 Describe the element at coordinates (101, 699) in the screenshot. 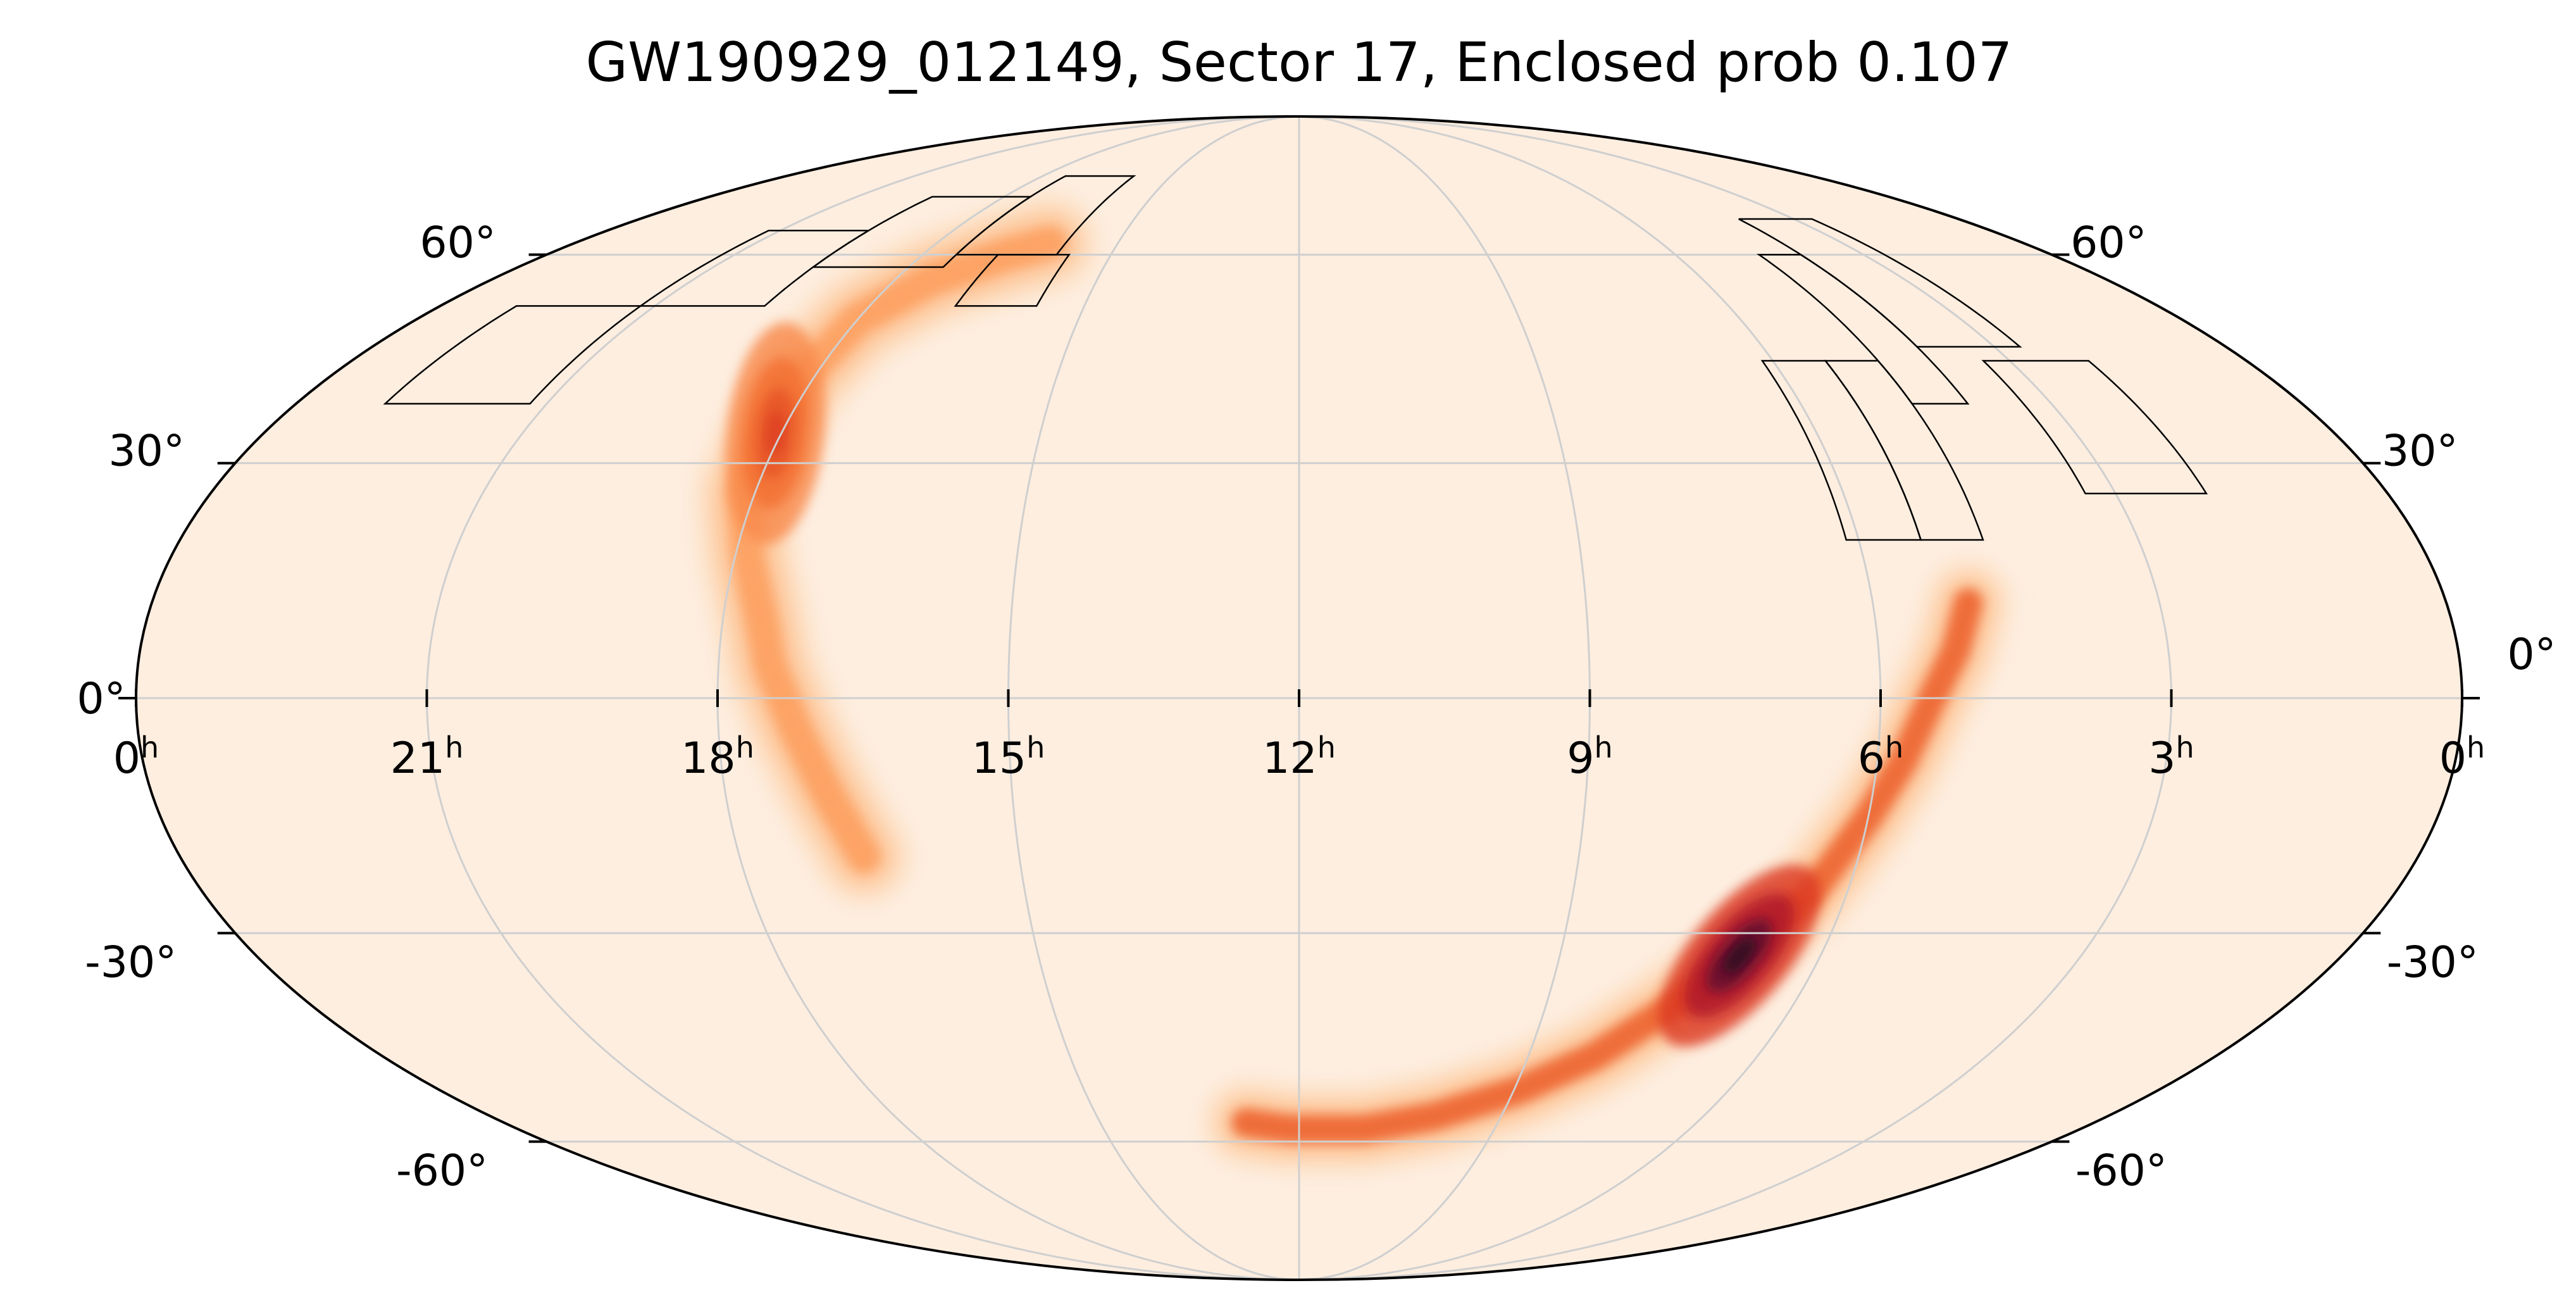

I see `dec-tick-label-left: 0°` at that location.